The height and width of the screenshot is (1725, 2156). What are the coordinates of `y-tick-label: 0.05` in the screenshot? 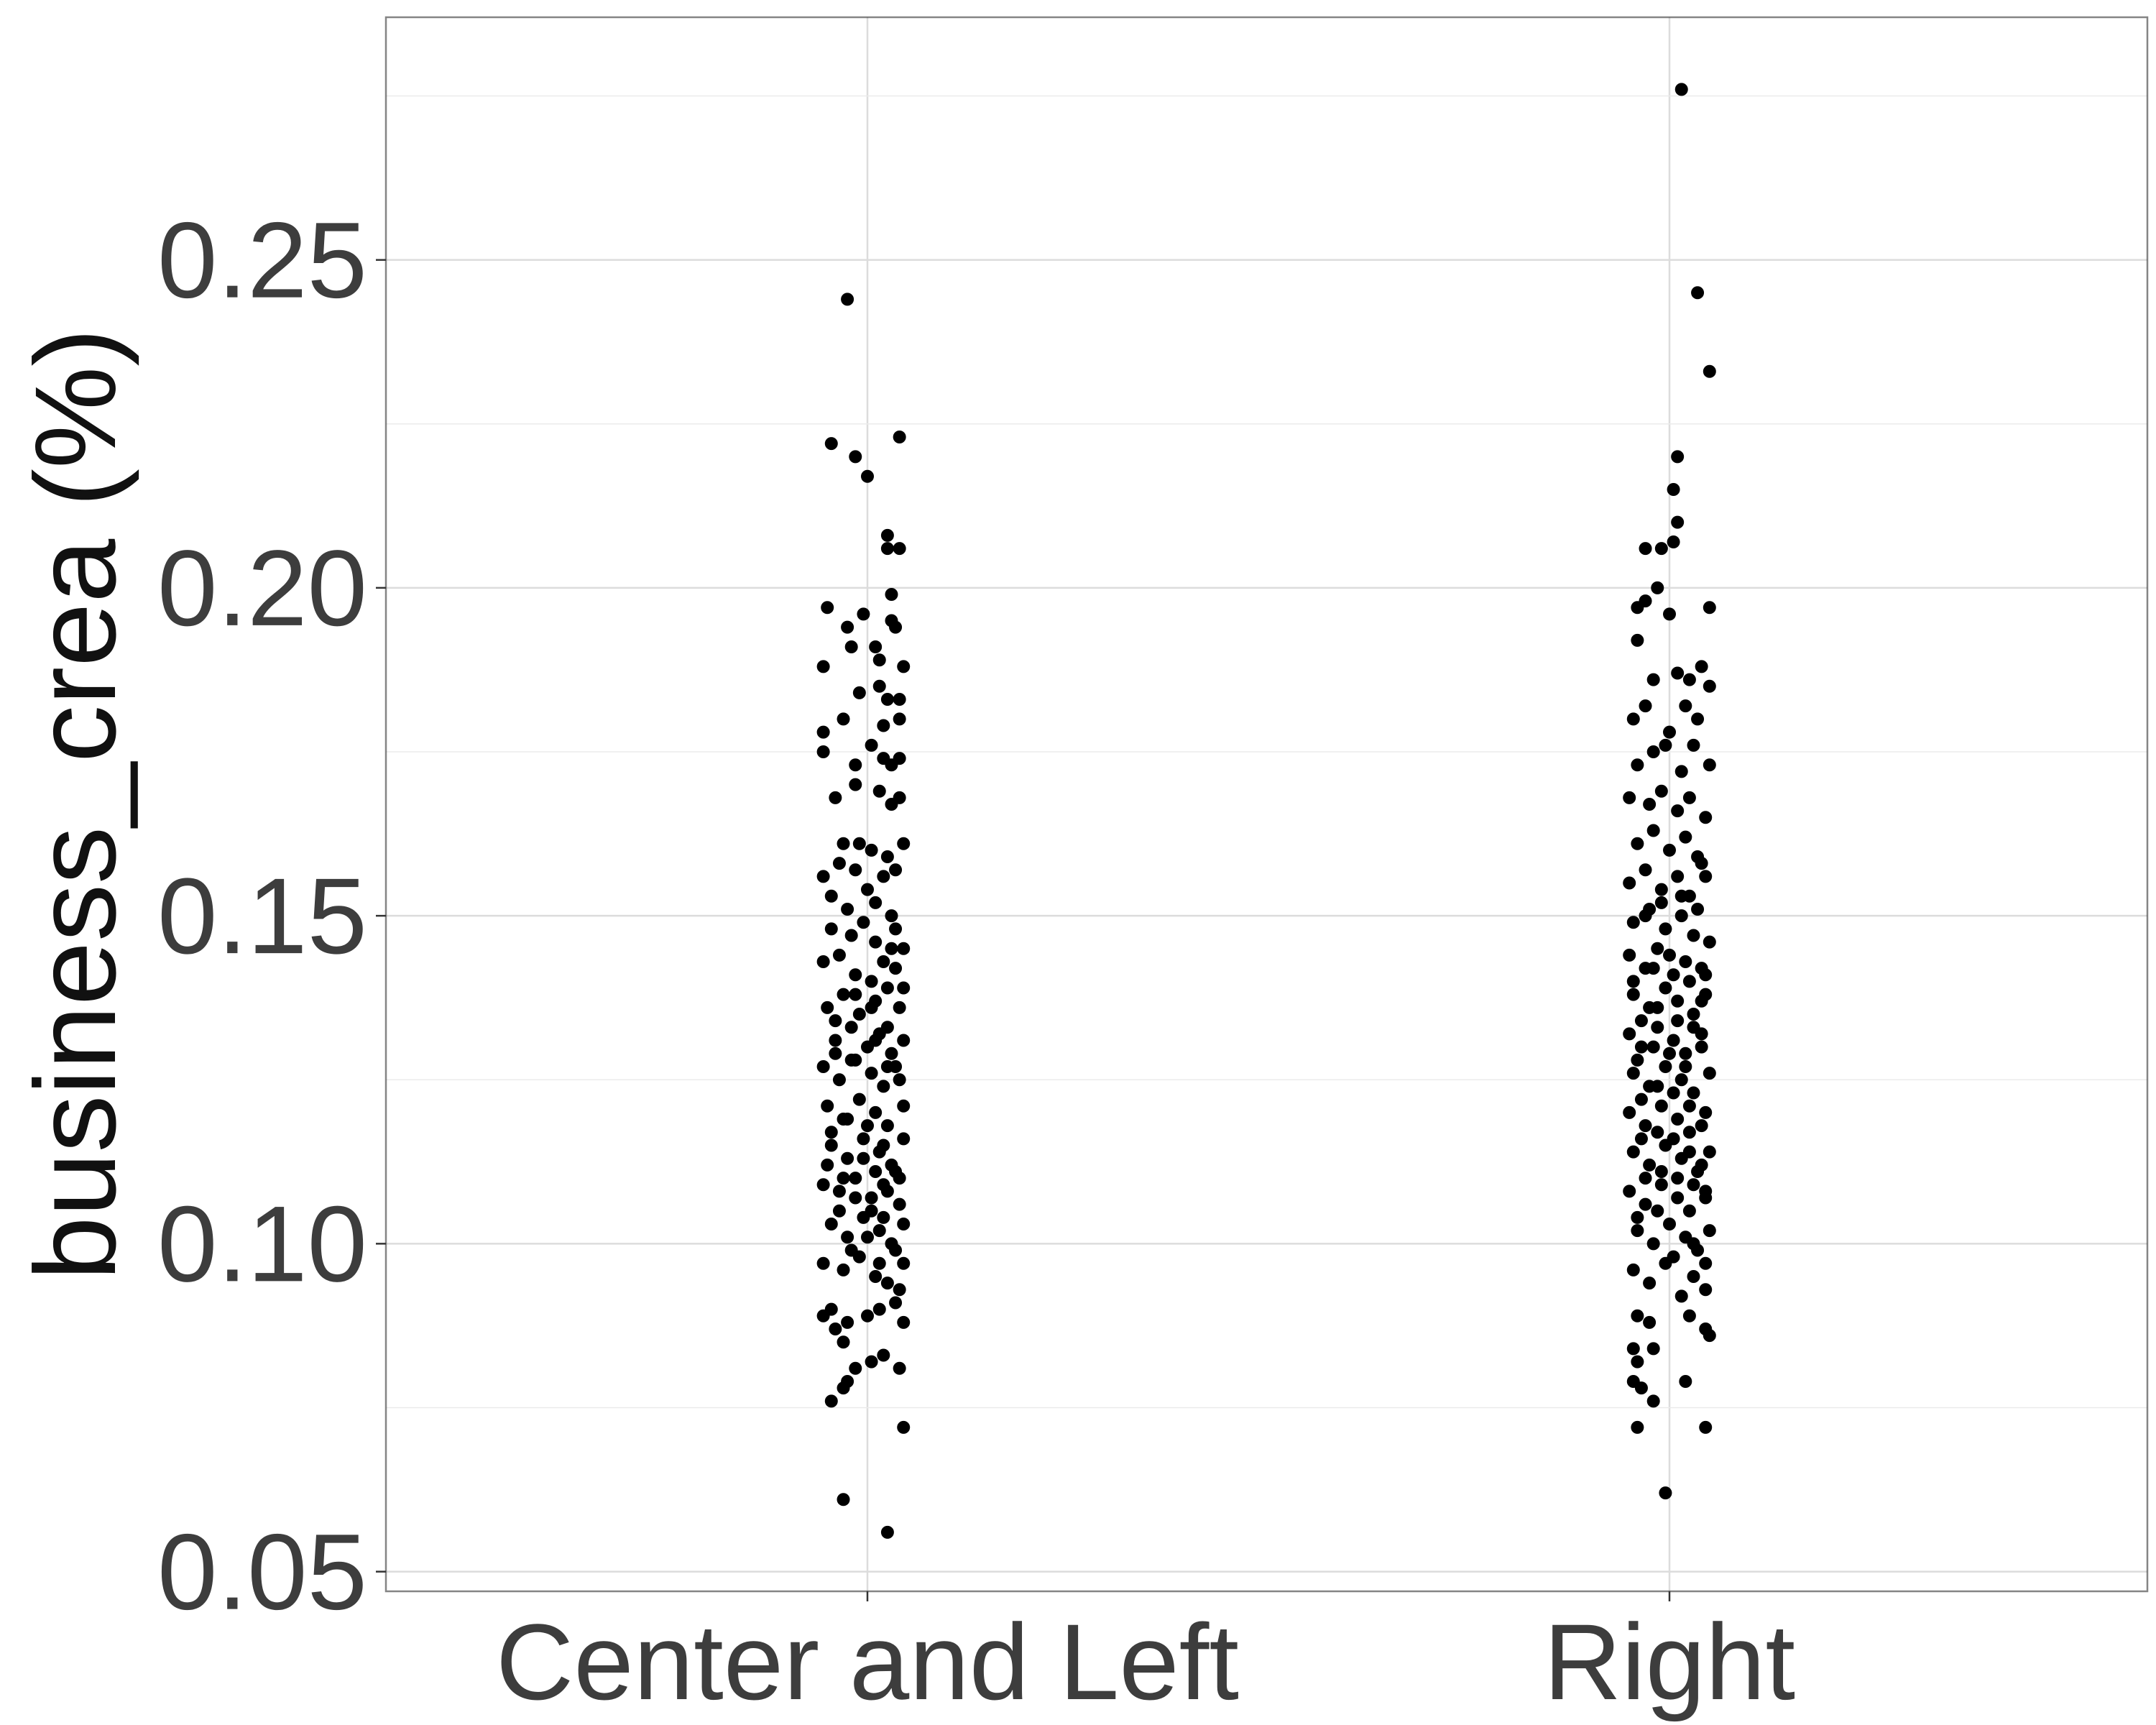 It's located at (262, 1572).